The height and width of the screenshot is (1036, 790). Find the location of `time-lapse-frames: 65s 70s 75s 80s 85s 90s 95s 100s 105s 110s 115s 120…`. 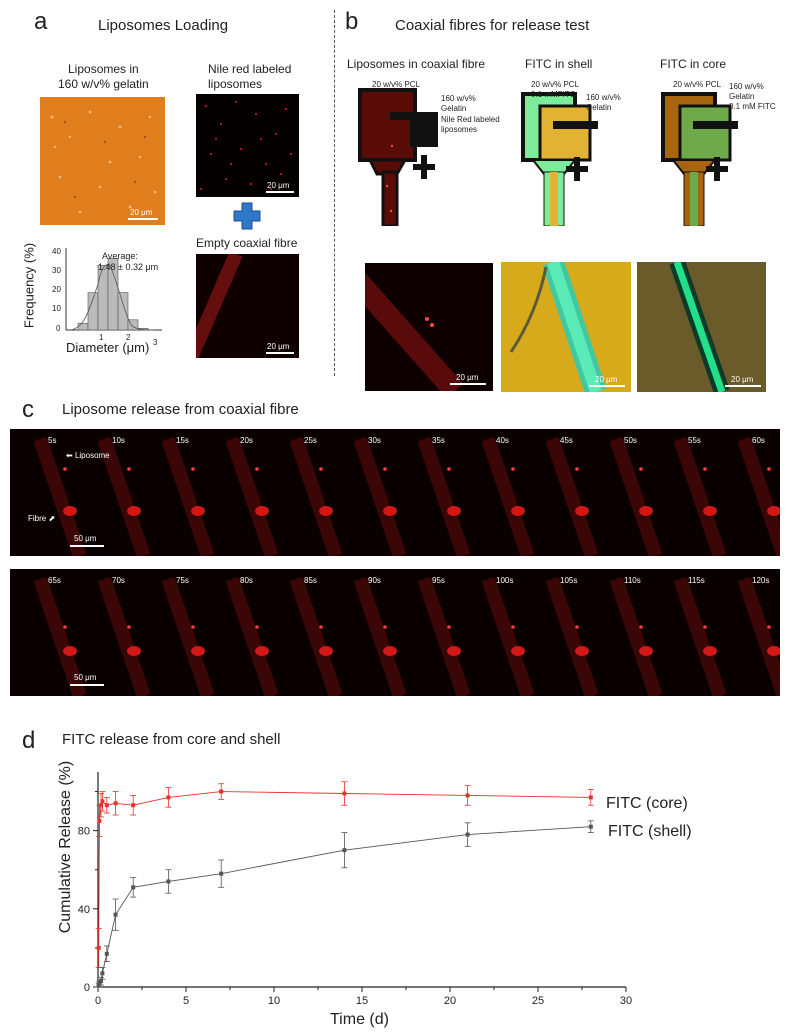

time-lapse-frames: 65s 70s 75s 80s 85s 90s 95s 100s 105s 110s 115s 120… is located at coordinates (411, 637).